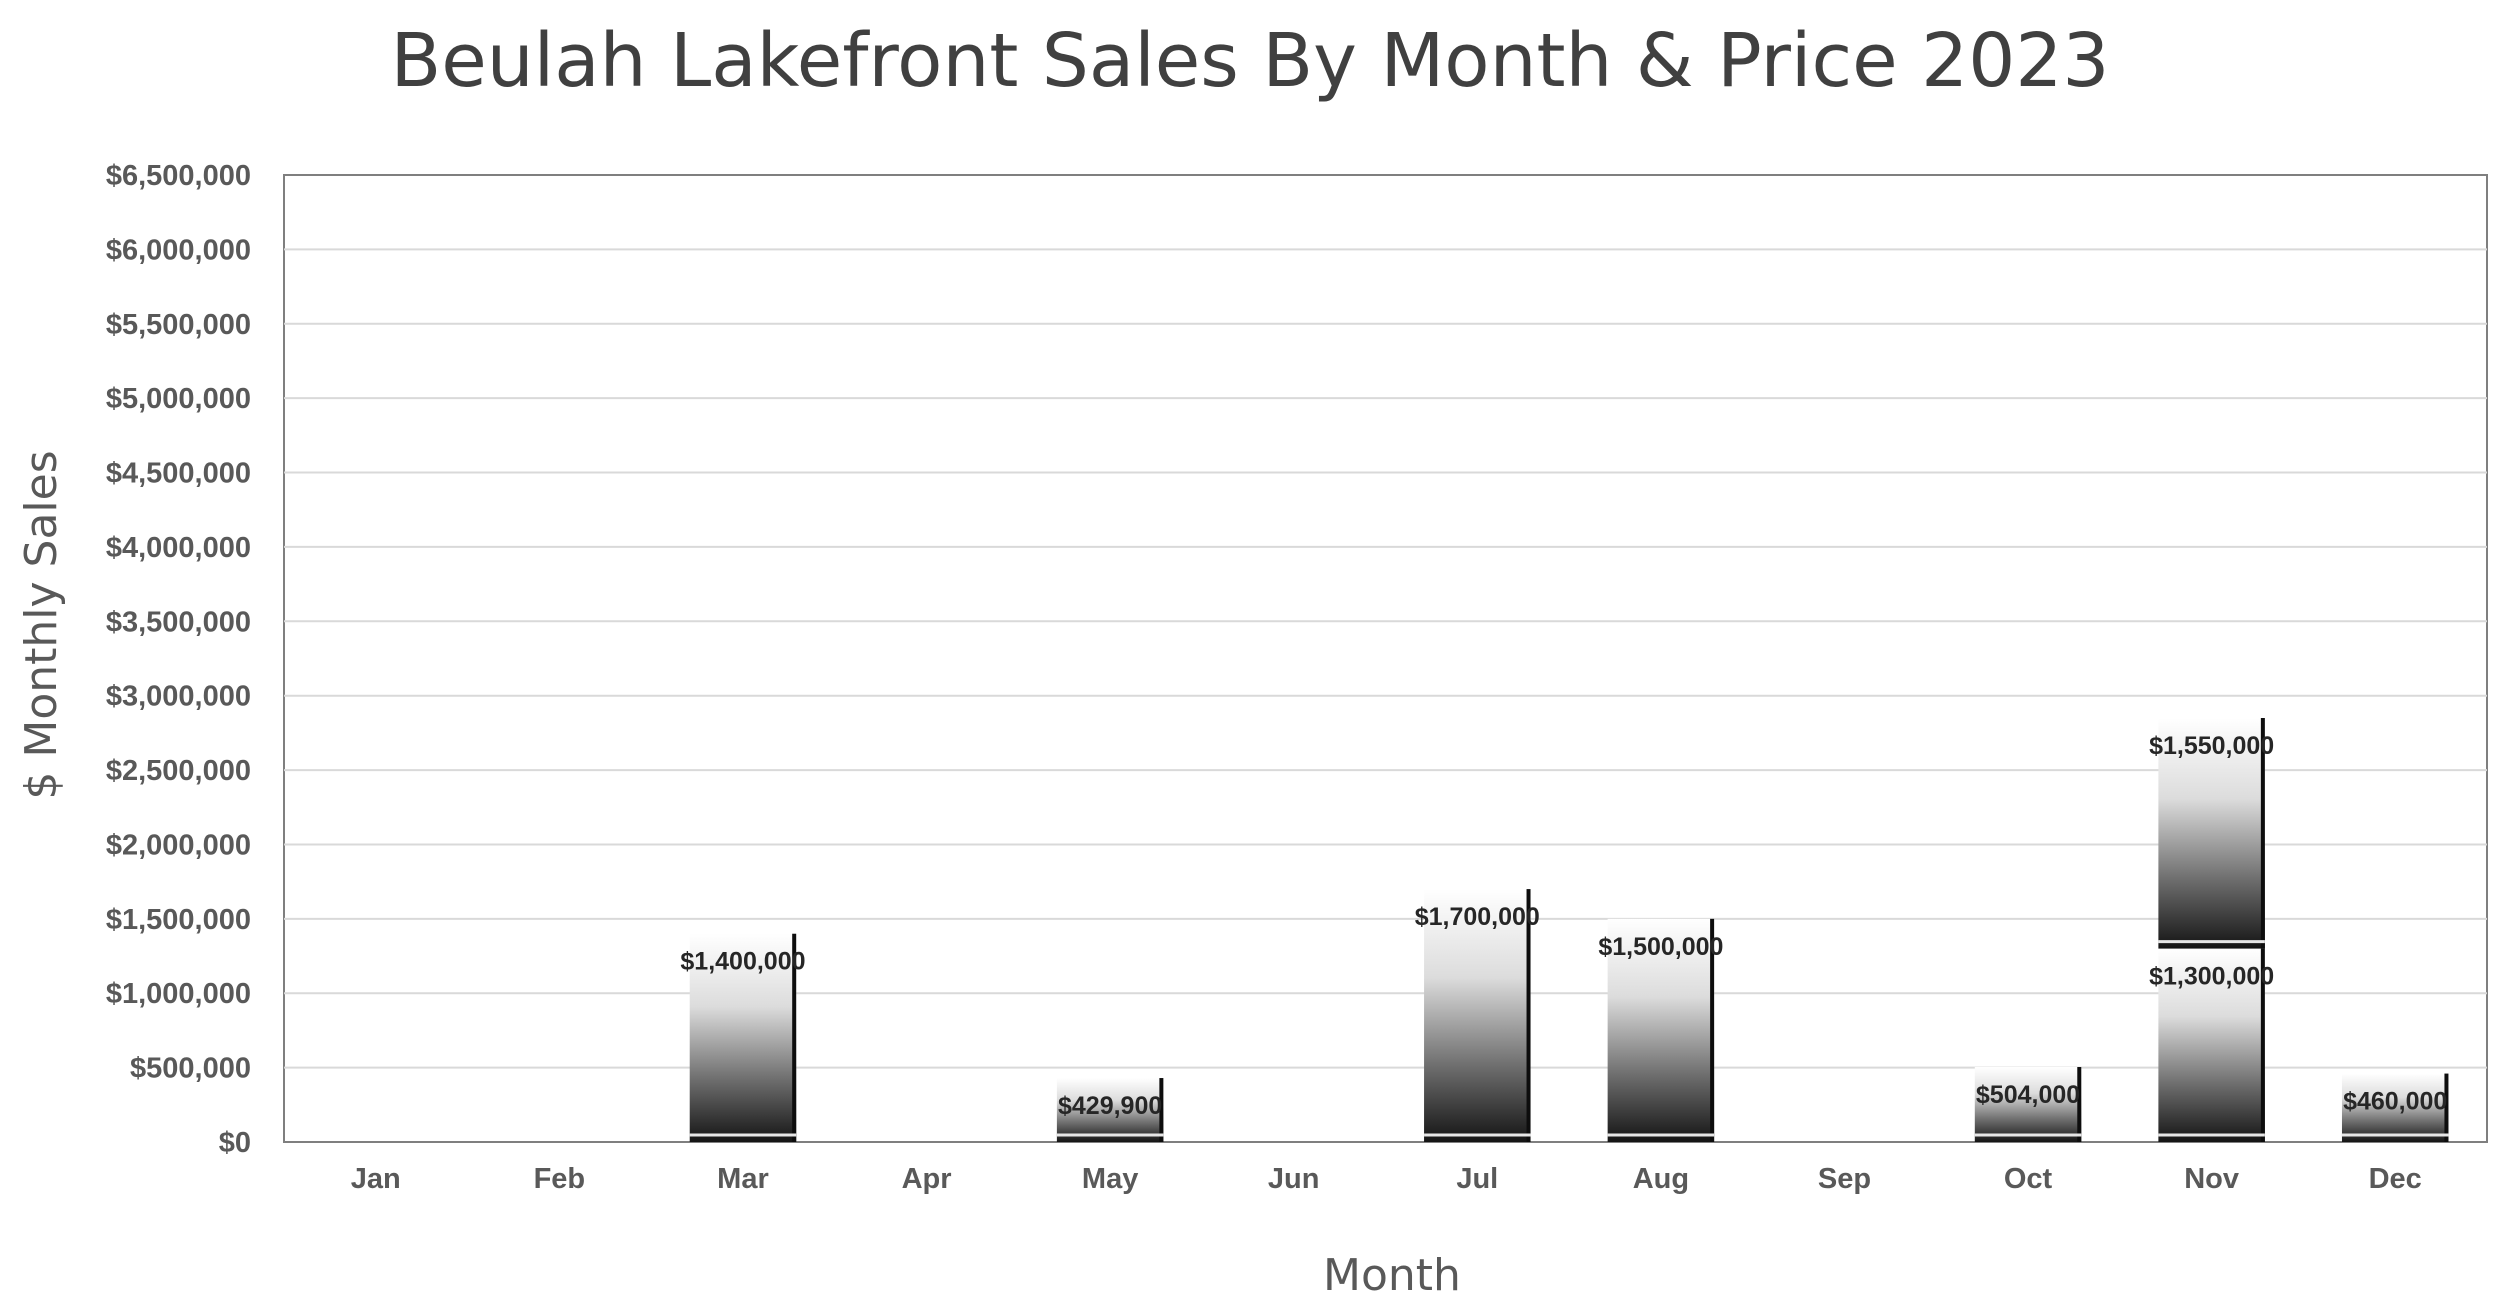 This screenshot has height=1314, width=2500. I want to click on data-label: $1,300,000, so click(2211, 977).